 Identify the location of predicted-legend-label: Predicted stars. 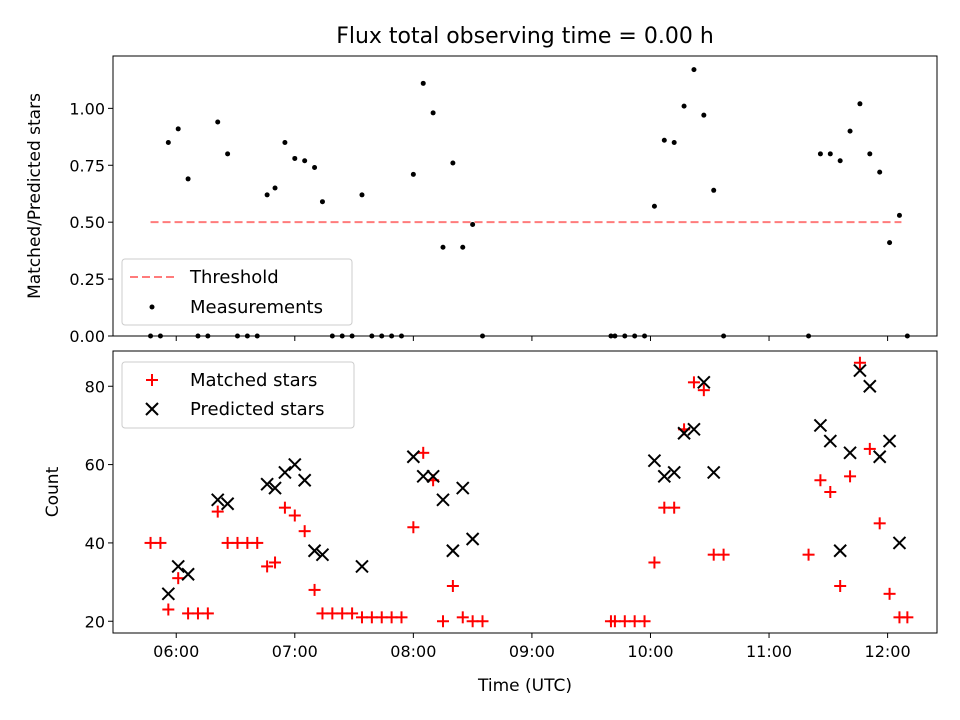
(257, 409).